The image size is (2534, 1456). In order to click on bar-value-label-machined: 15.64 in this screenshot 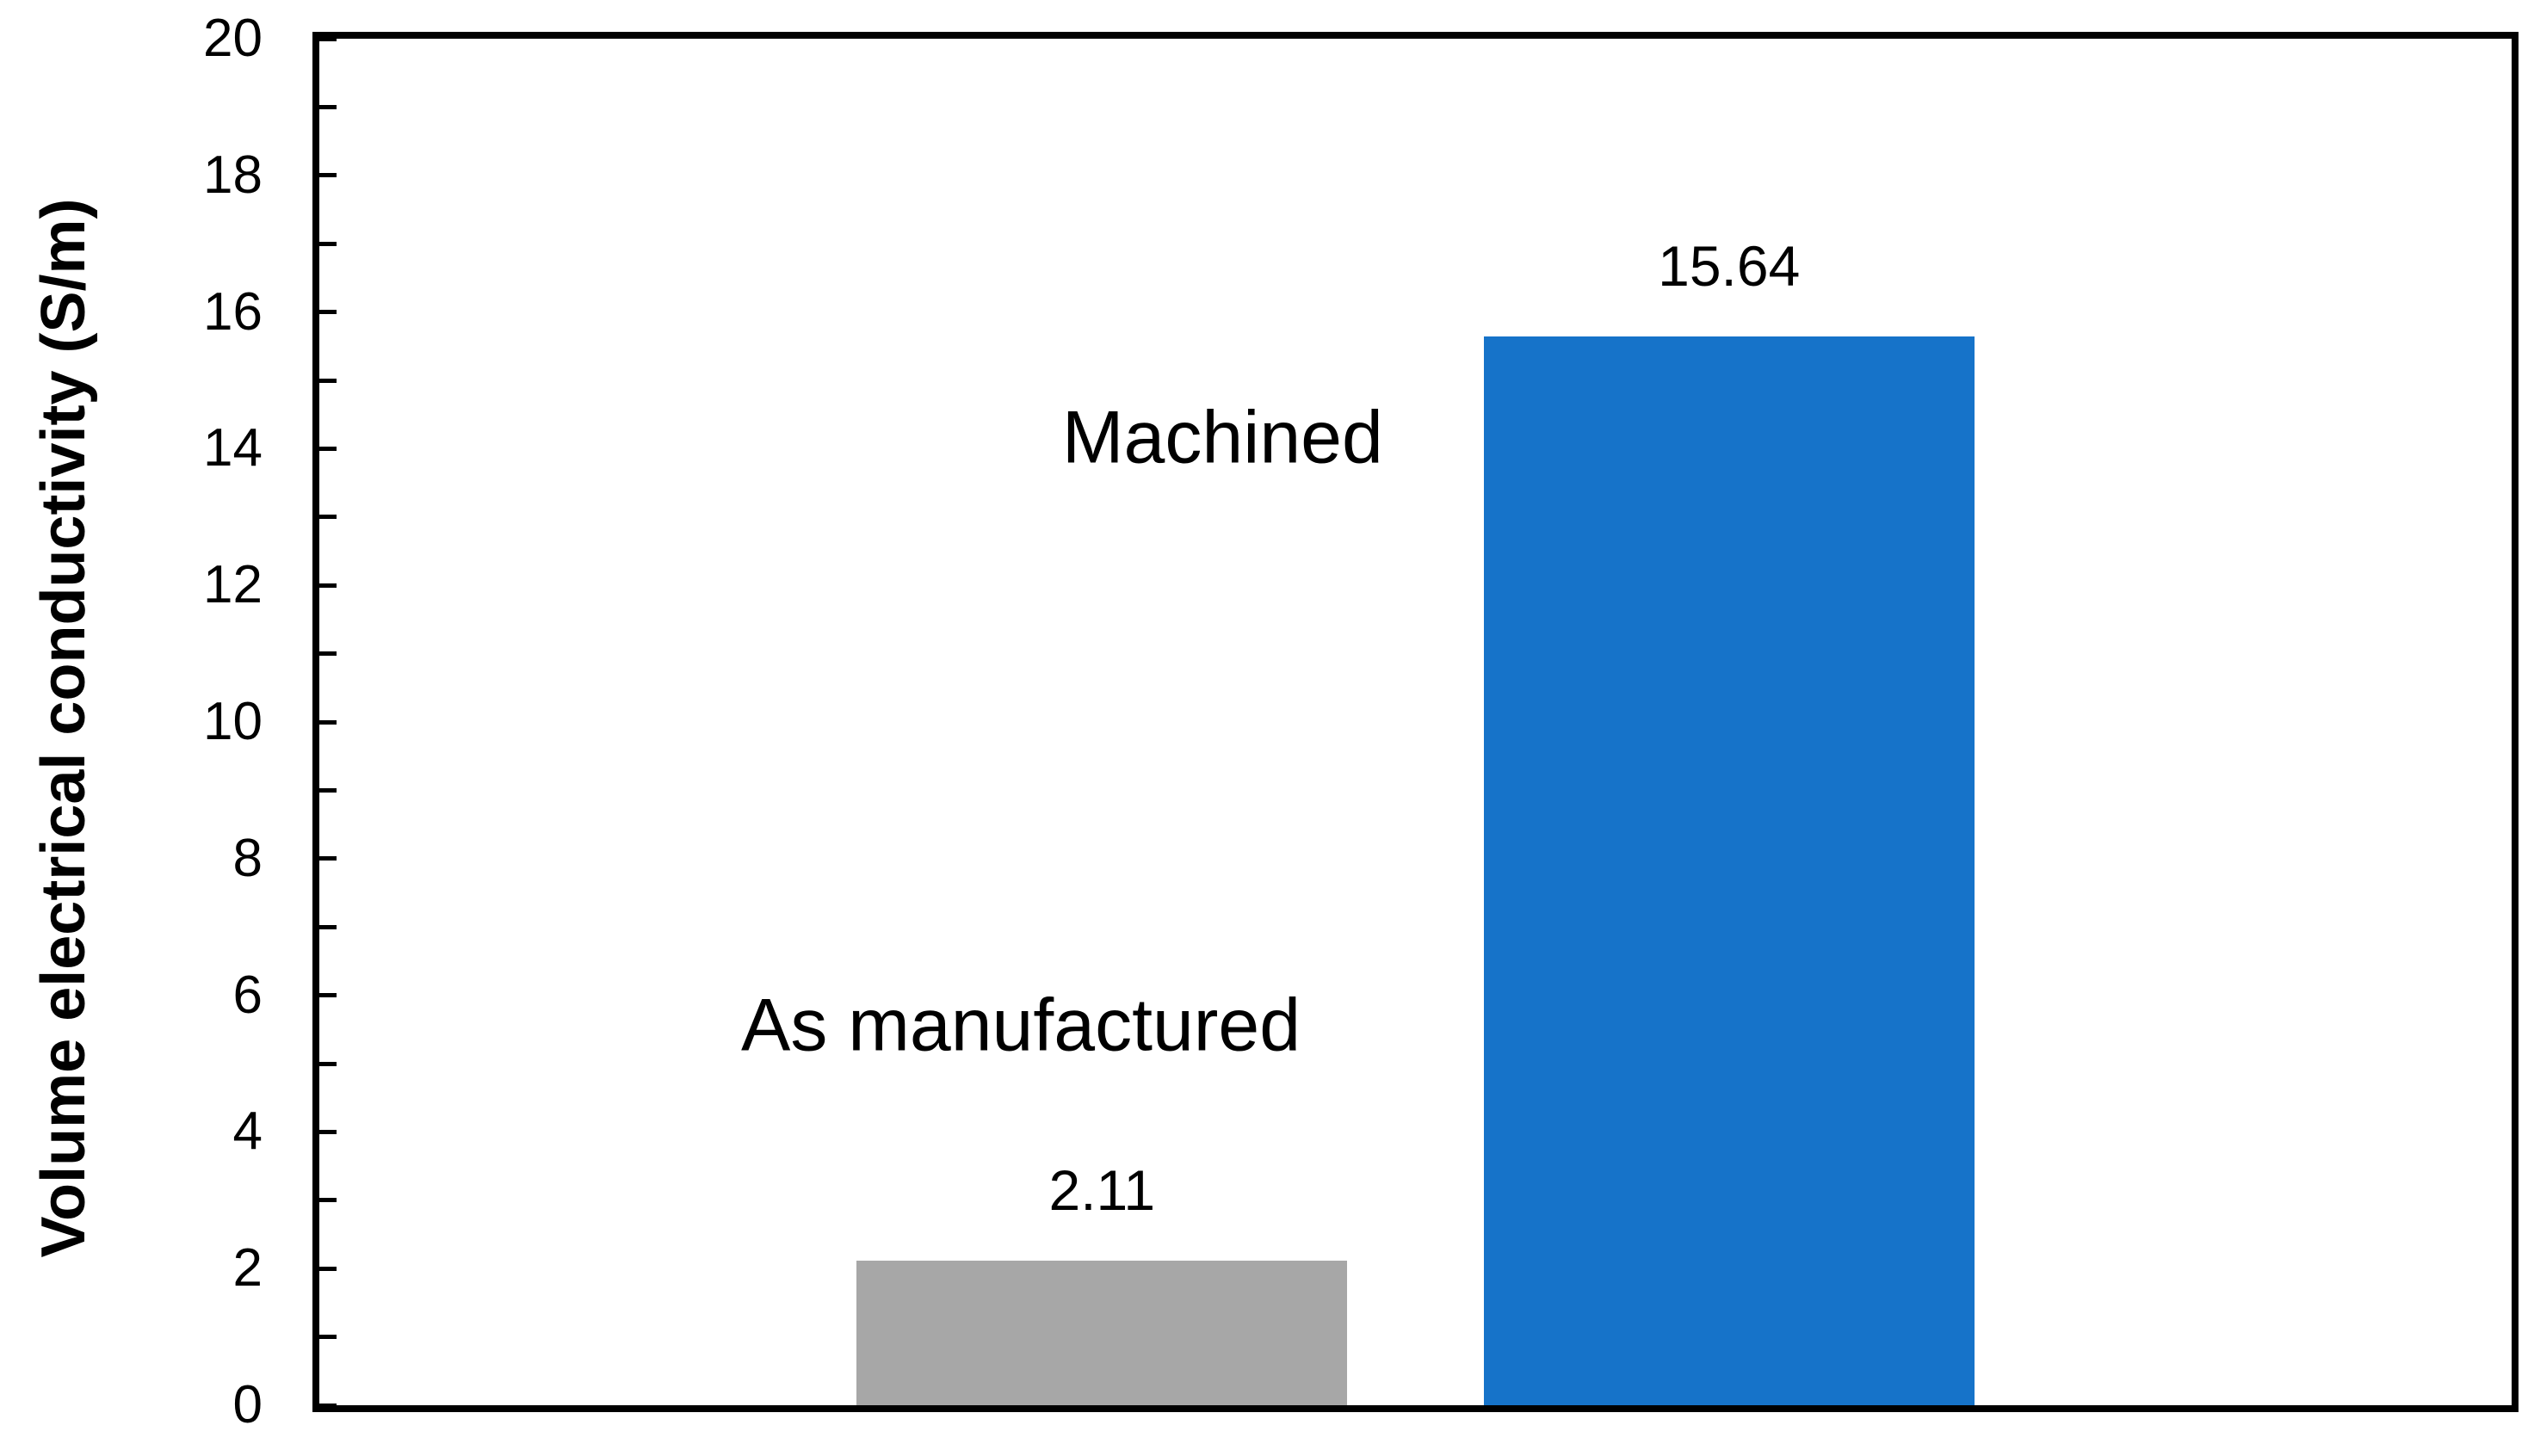, I will do `click(1729, 267)`.